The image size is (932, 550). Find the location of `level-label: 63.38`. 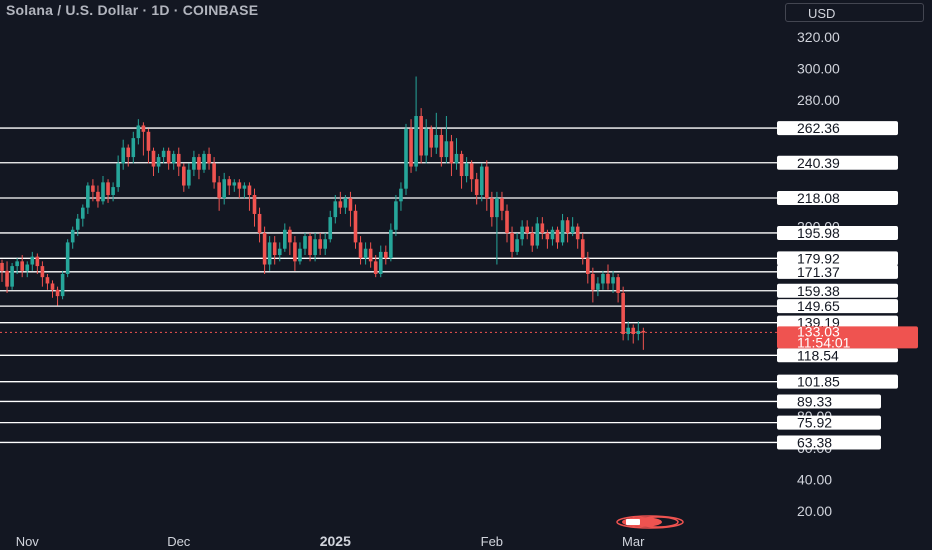

level-label: 63.38 is located at coordinates (814, 442).